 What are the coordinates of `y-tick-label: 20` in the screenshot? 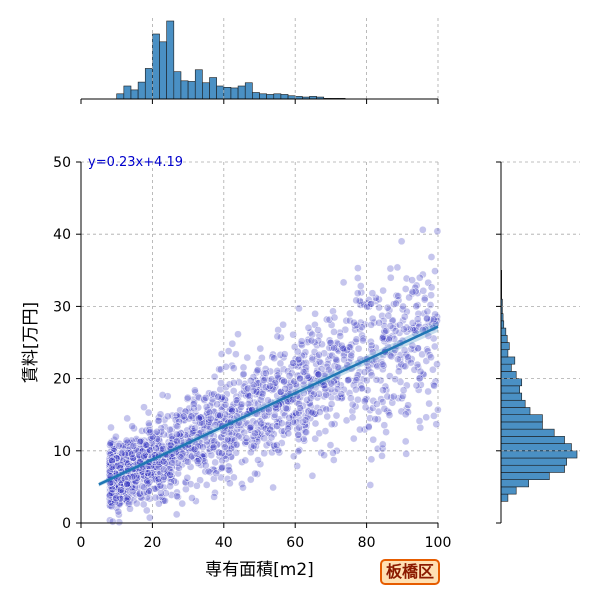 It's located at (62, 380).